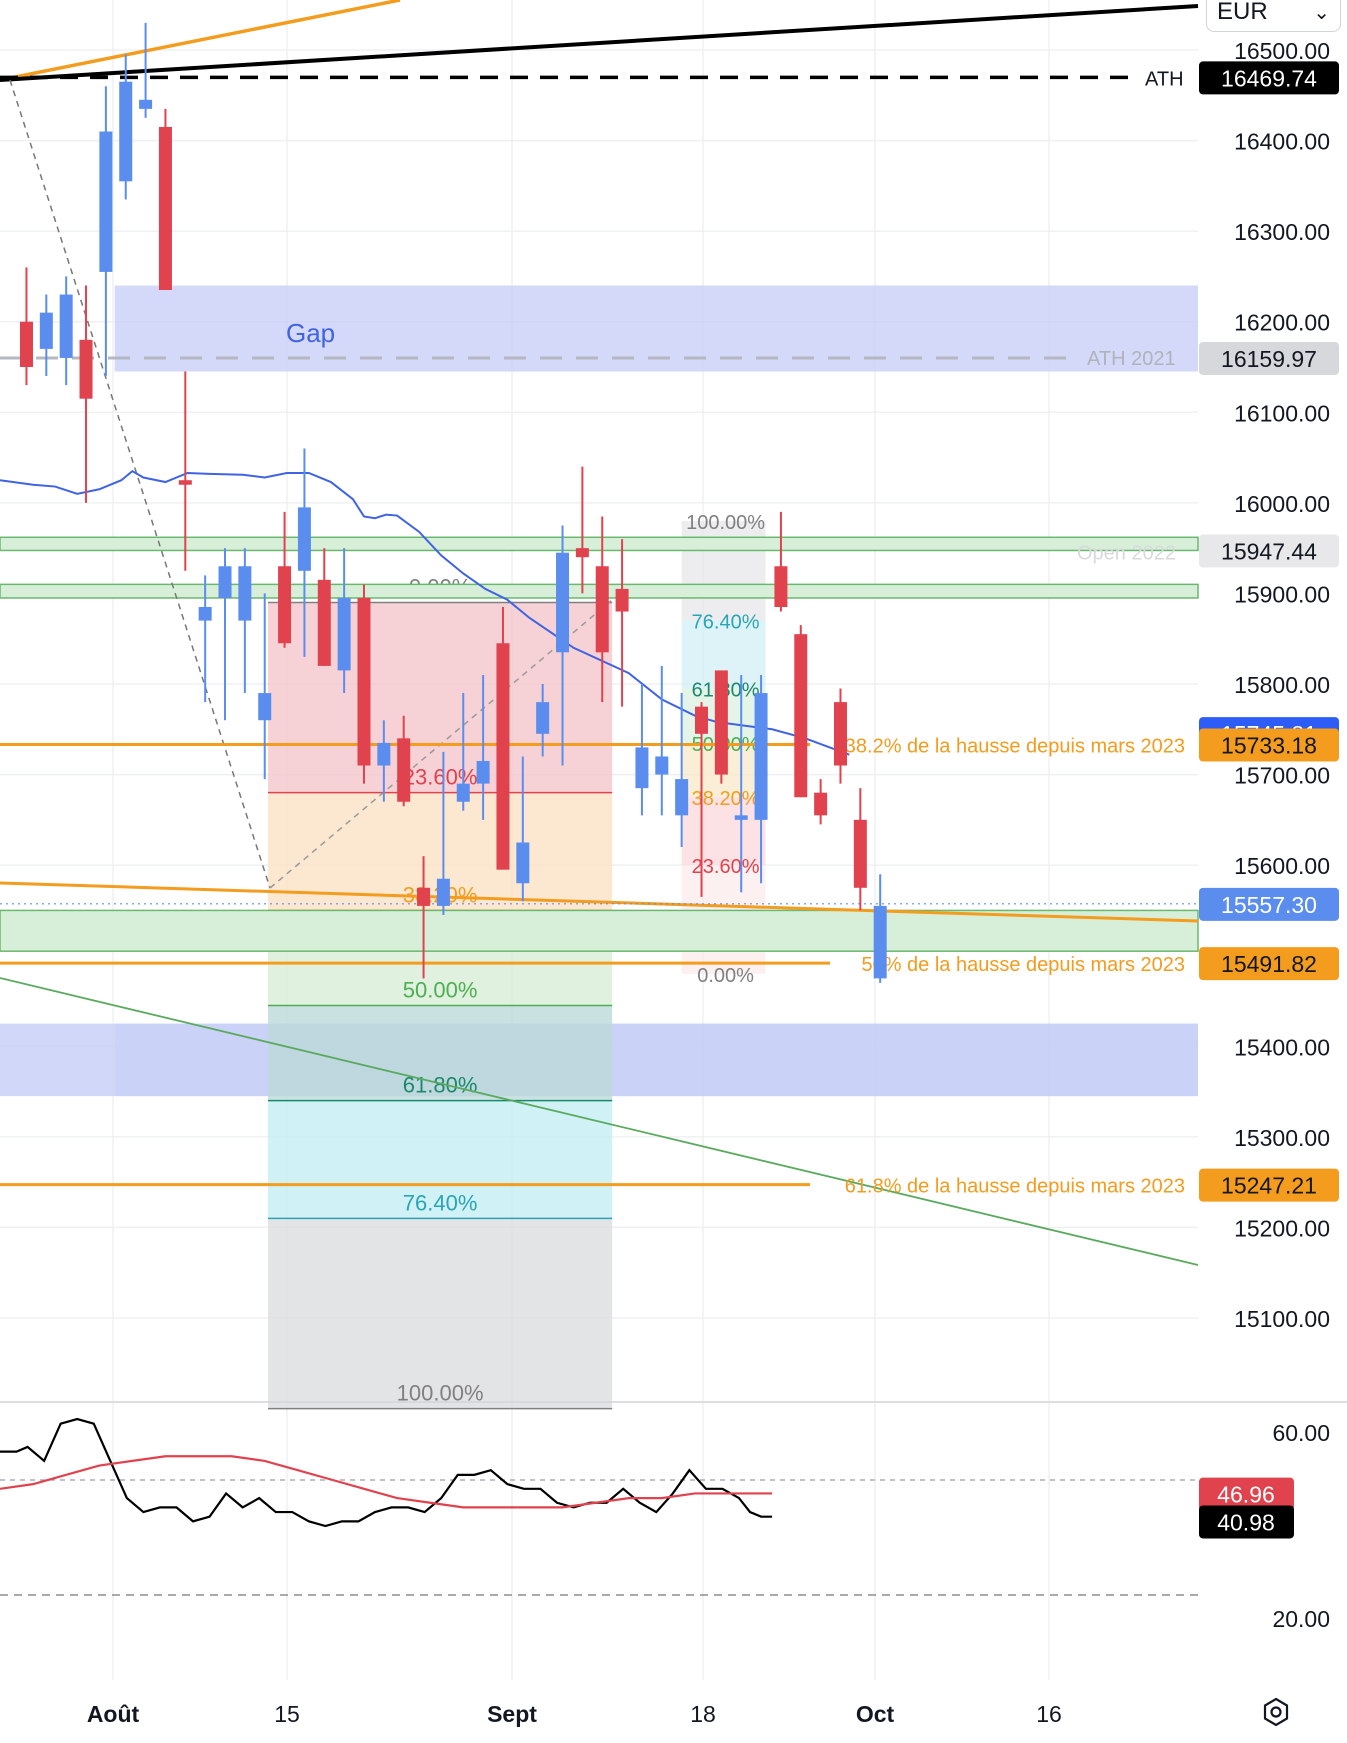 The height and width of the screenshot is (1743, 1347). Describe the element at coordinates (287, 1714) in the screenshot. I see `x-tick-label: 15` at that location.